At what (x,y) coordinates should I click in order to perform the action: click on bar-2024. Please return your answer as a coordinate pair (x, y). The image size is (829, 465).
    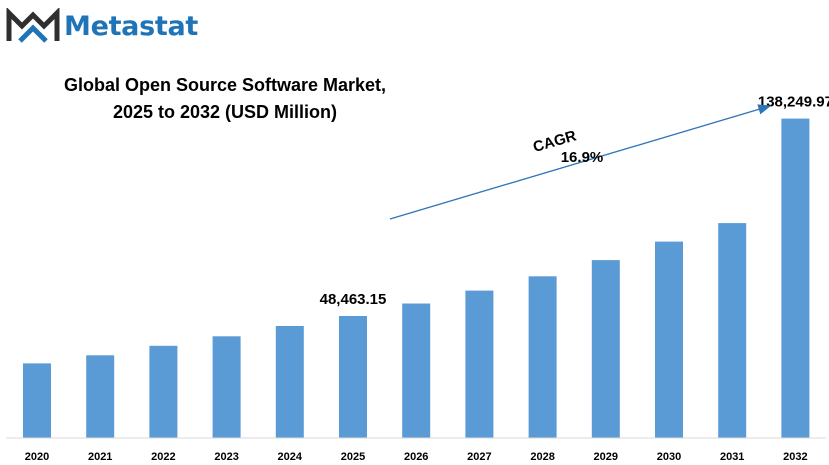
    Looking at the image, I should click on (289, 382).